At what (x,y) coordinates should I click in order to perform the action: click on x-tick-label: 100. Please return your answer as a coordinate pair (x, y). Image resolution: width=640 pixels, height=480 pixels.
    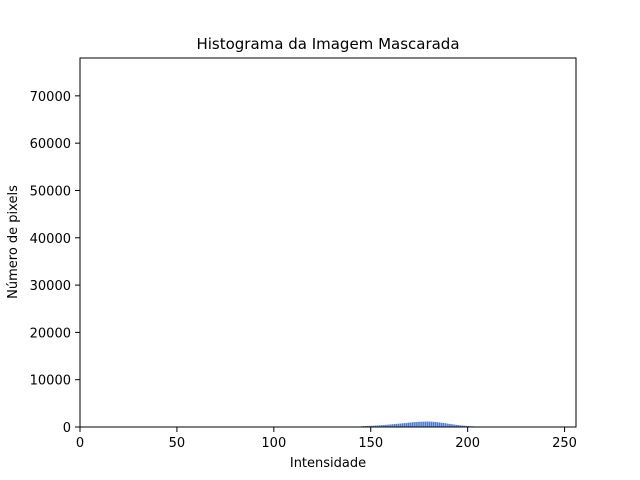
    Looking at the image, I should click on (273, 443).